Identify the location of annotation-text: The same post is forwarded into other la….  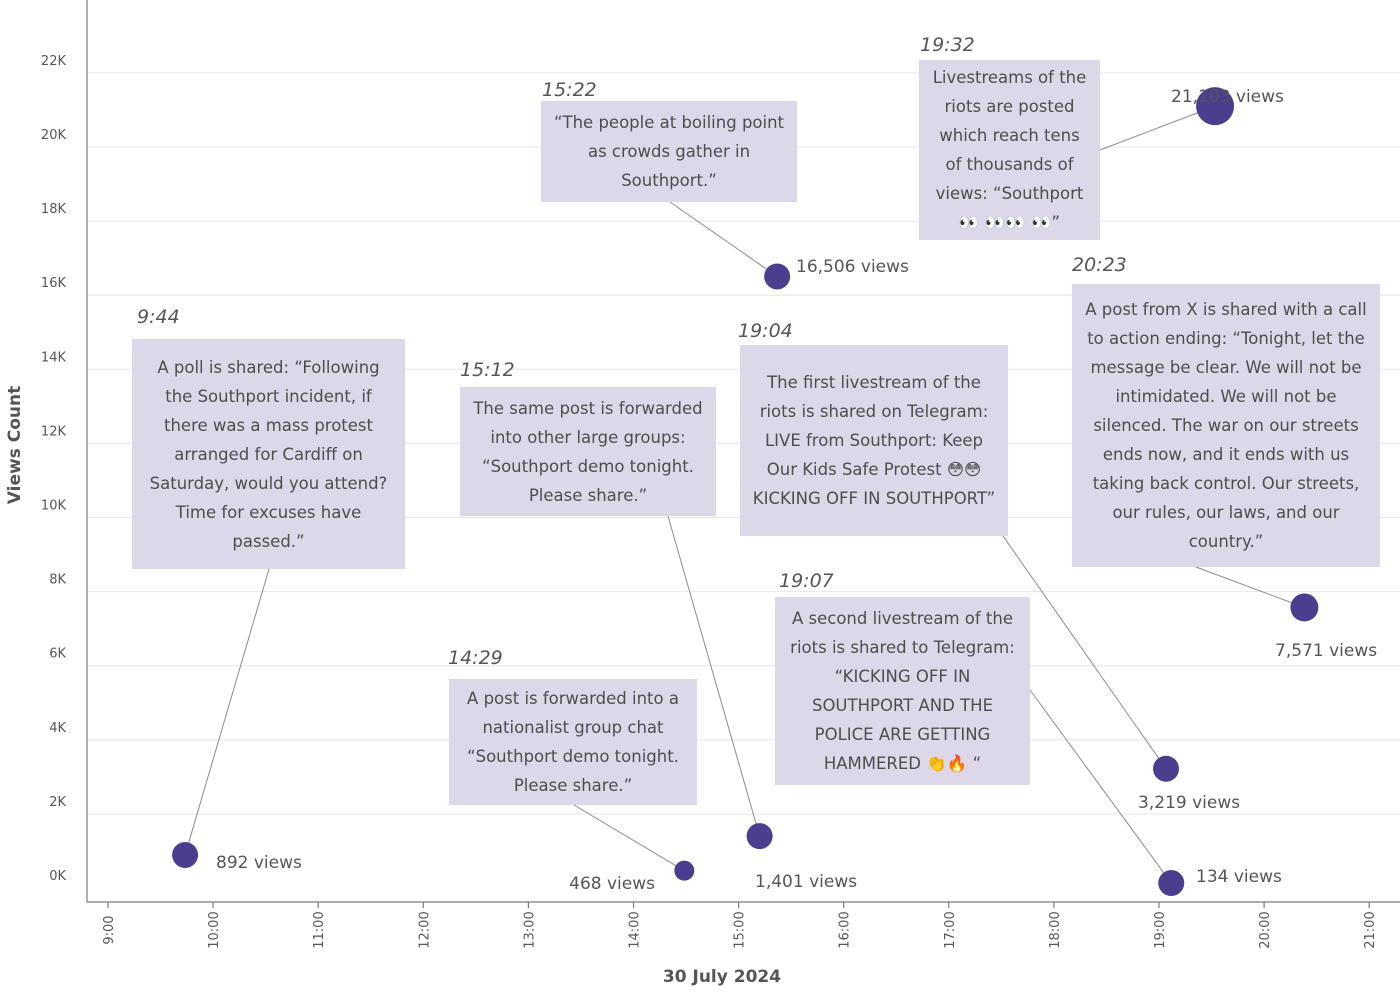
(588, 451).